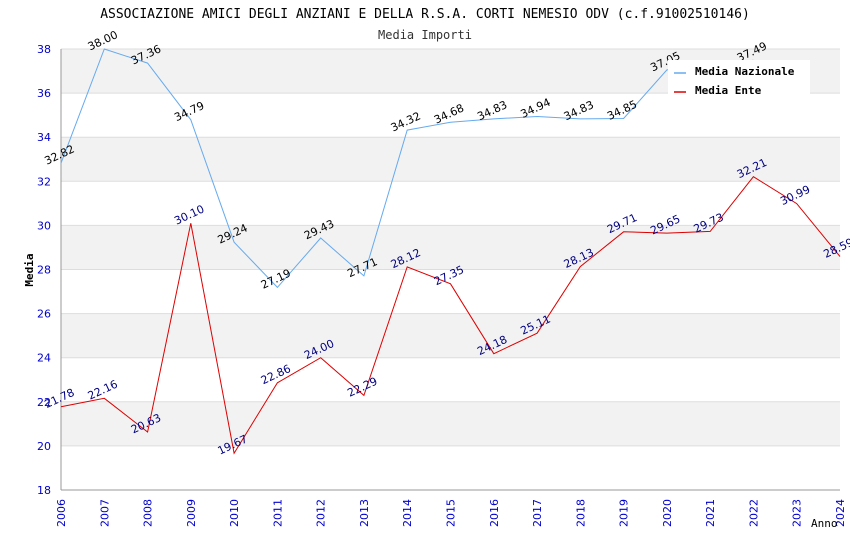  What do you see at coordinates (537, 513) in the screenshot?
I see `x-tick-label: 2017` at bounding box center [537, 513].